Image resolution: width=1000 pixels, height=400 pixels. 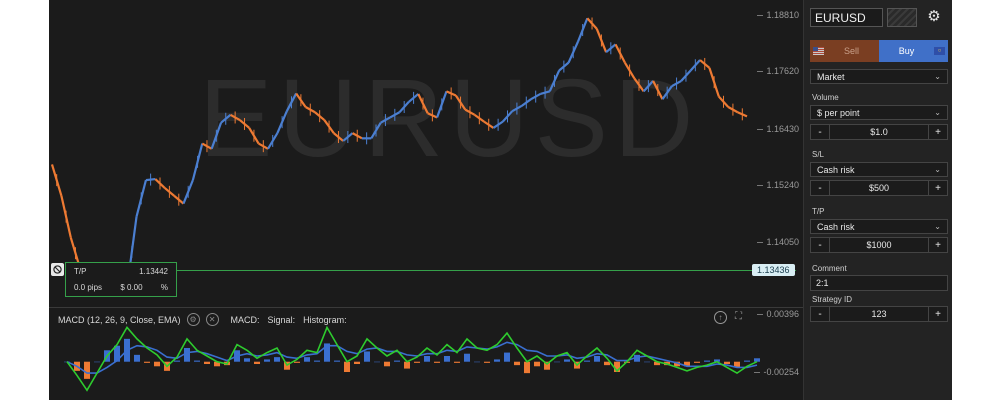 I want to click on volume-increment-button: +, so click(x=937, y=132).